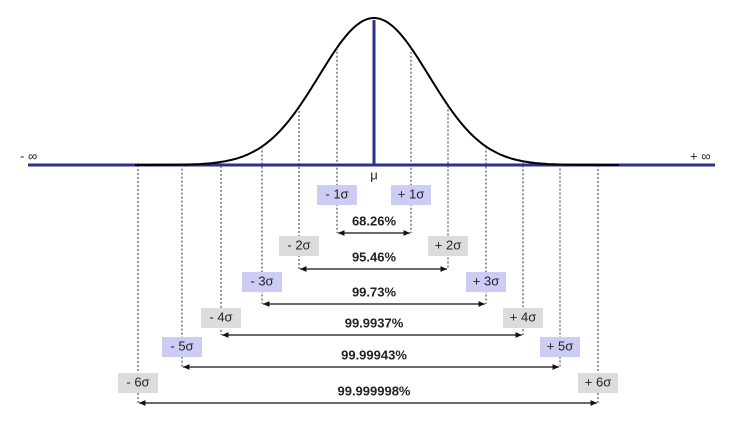 This screenshot has height=437, width=739. I want to click on sigma-label: - 2σ, so click(298, 244).